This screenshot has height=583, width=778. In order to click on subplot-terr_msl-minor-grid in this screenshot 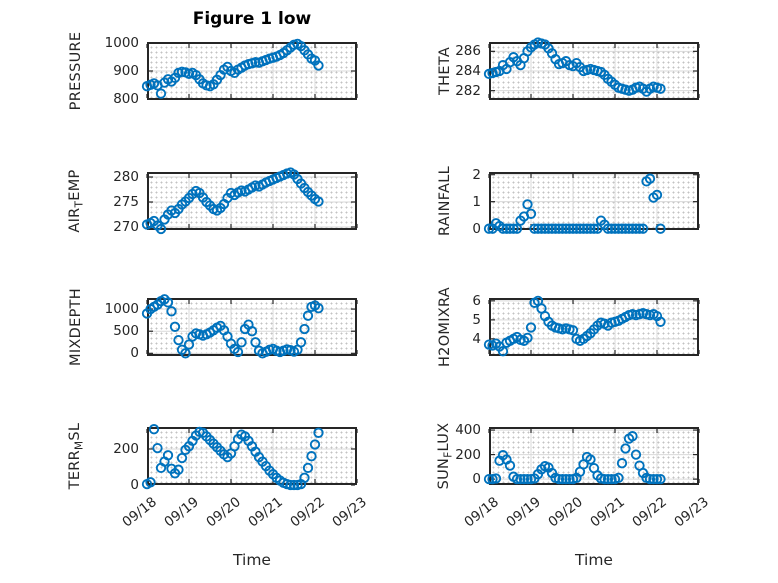, I will do `click(252, 456)`.